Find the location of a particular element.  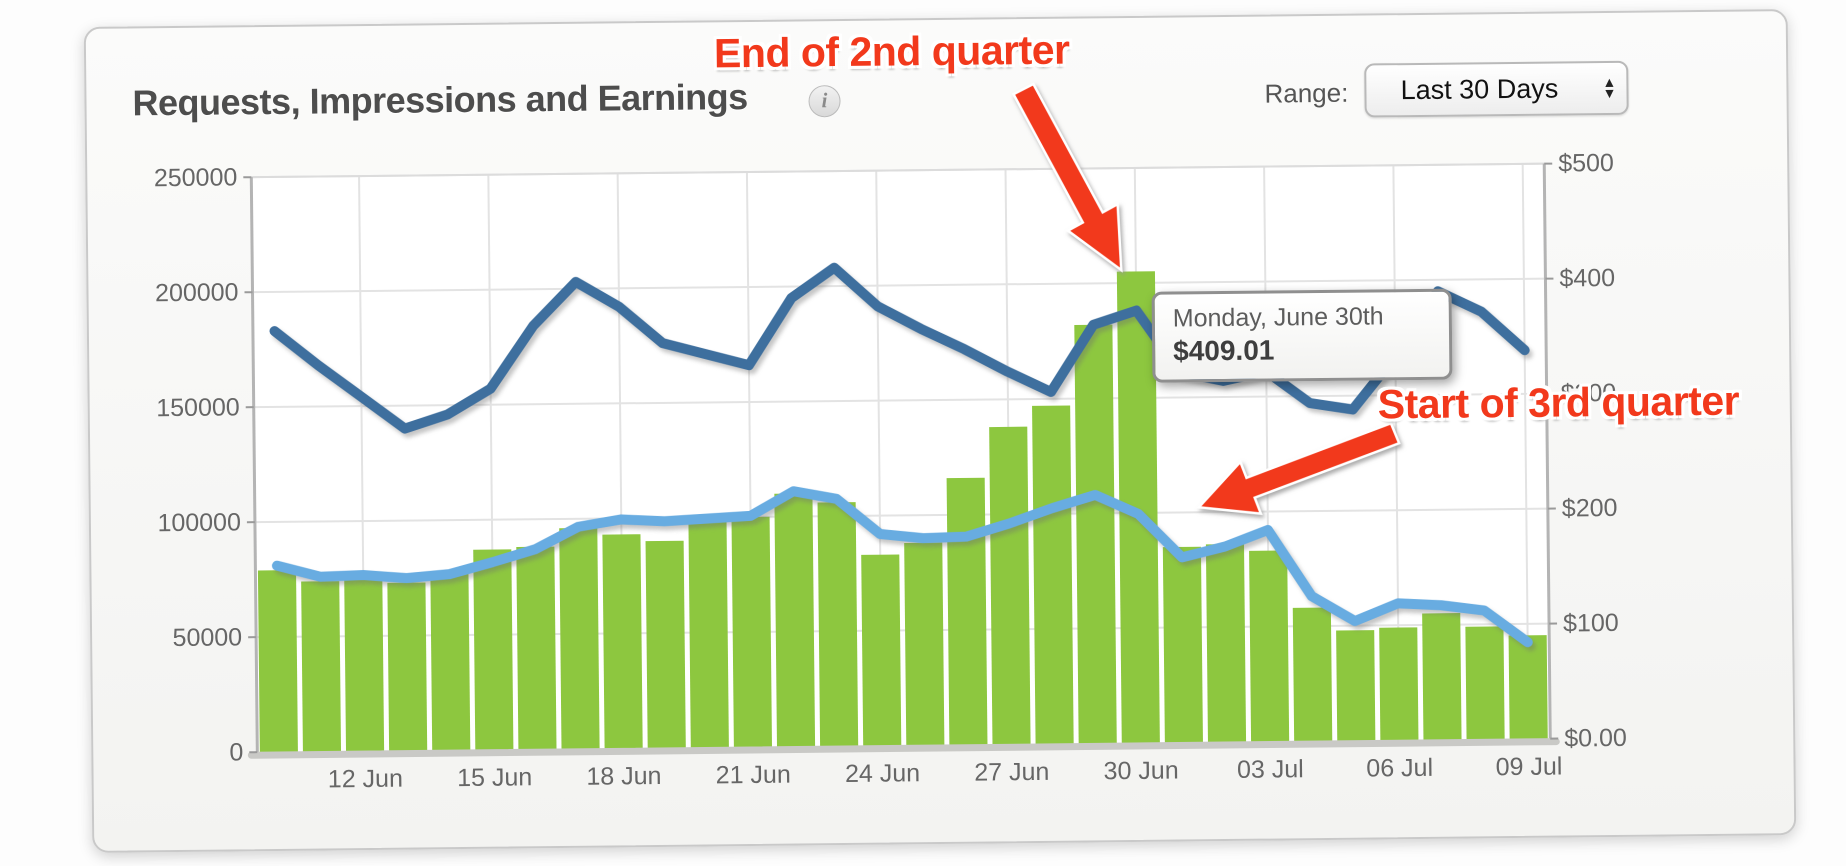

annotation-start-q3: Start of 3rd quarter is located at coordinates (1558, 402).